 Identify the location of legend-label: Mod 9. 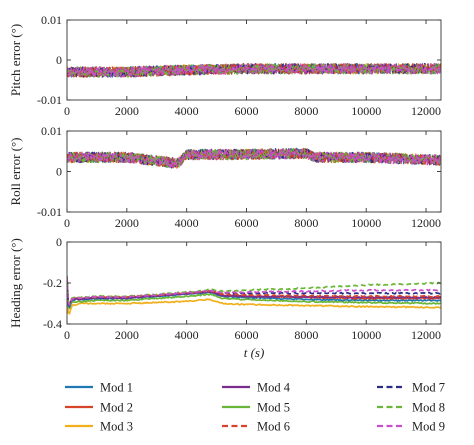
(428, 427).